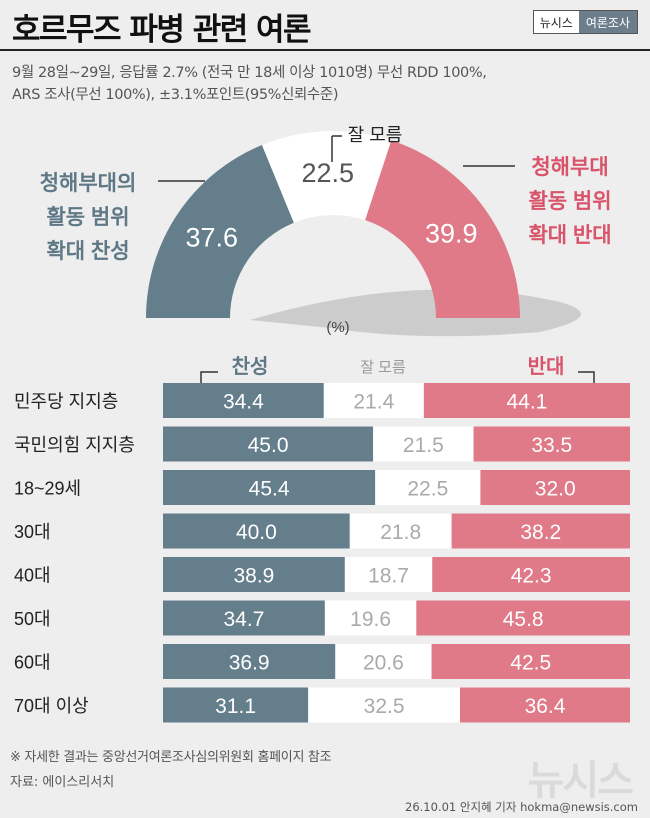  I want to click on bar-label-6-1: 20.6, so click(383, 663).